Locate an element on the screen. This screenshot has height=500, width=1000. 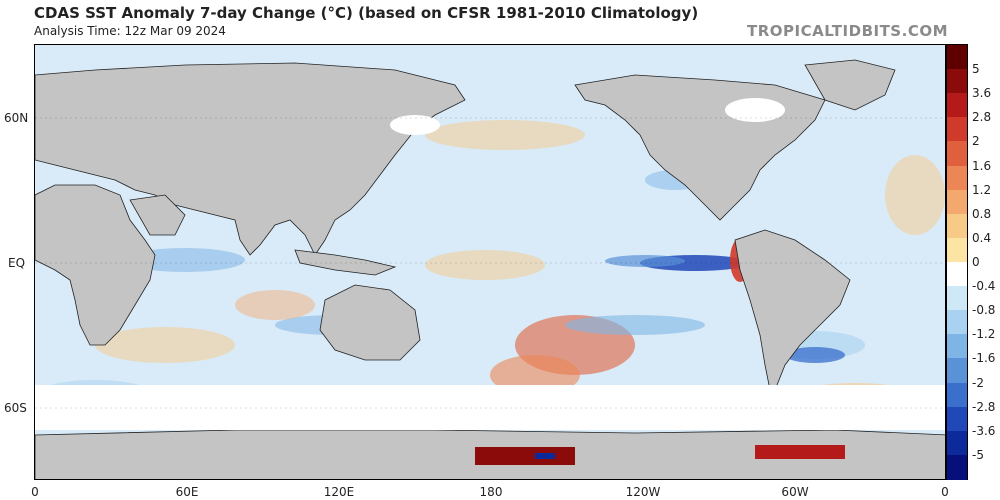
lat-label-60s: 60S is located at coordinates (15, 408).